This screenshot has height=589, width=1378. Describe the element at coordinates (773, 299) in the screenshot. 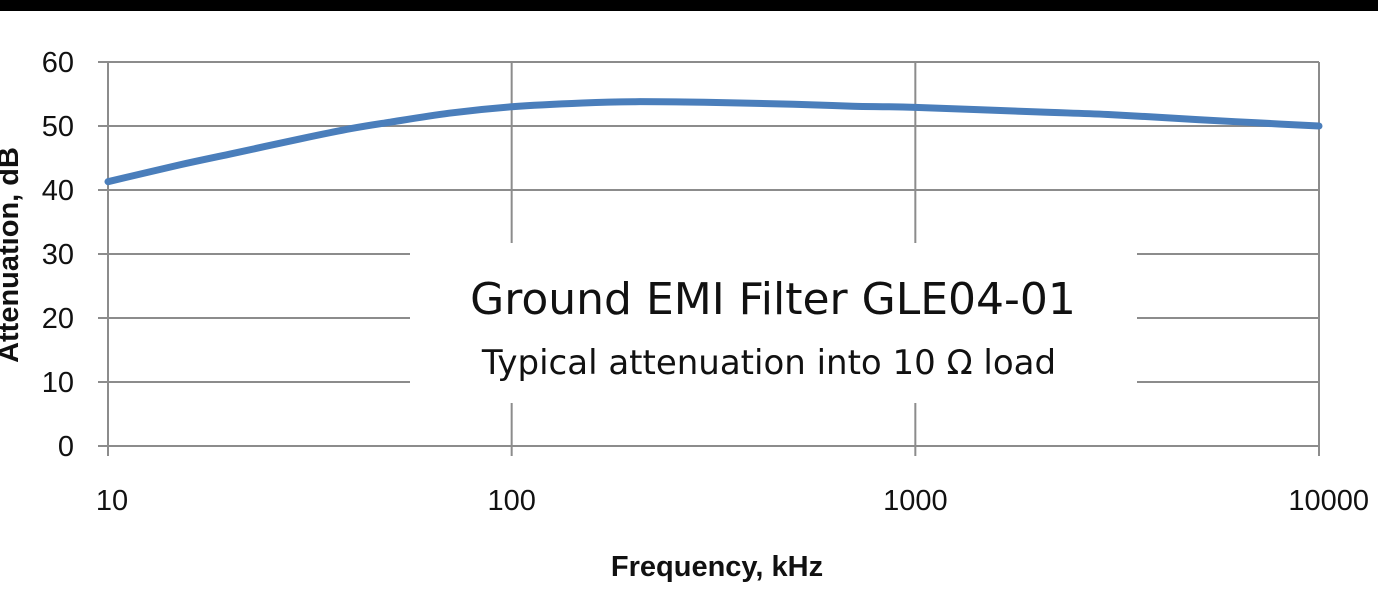

I see `chart-title: Ground EMI Filter GLE04-01` at that location.